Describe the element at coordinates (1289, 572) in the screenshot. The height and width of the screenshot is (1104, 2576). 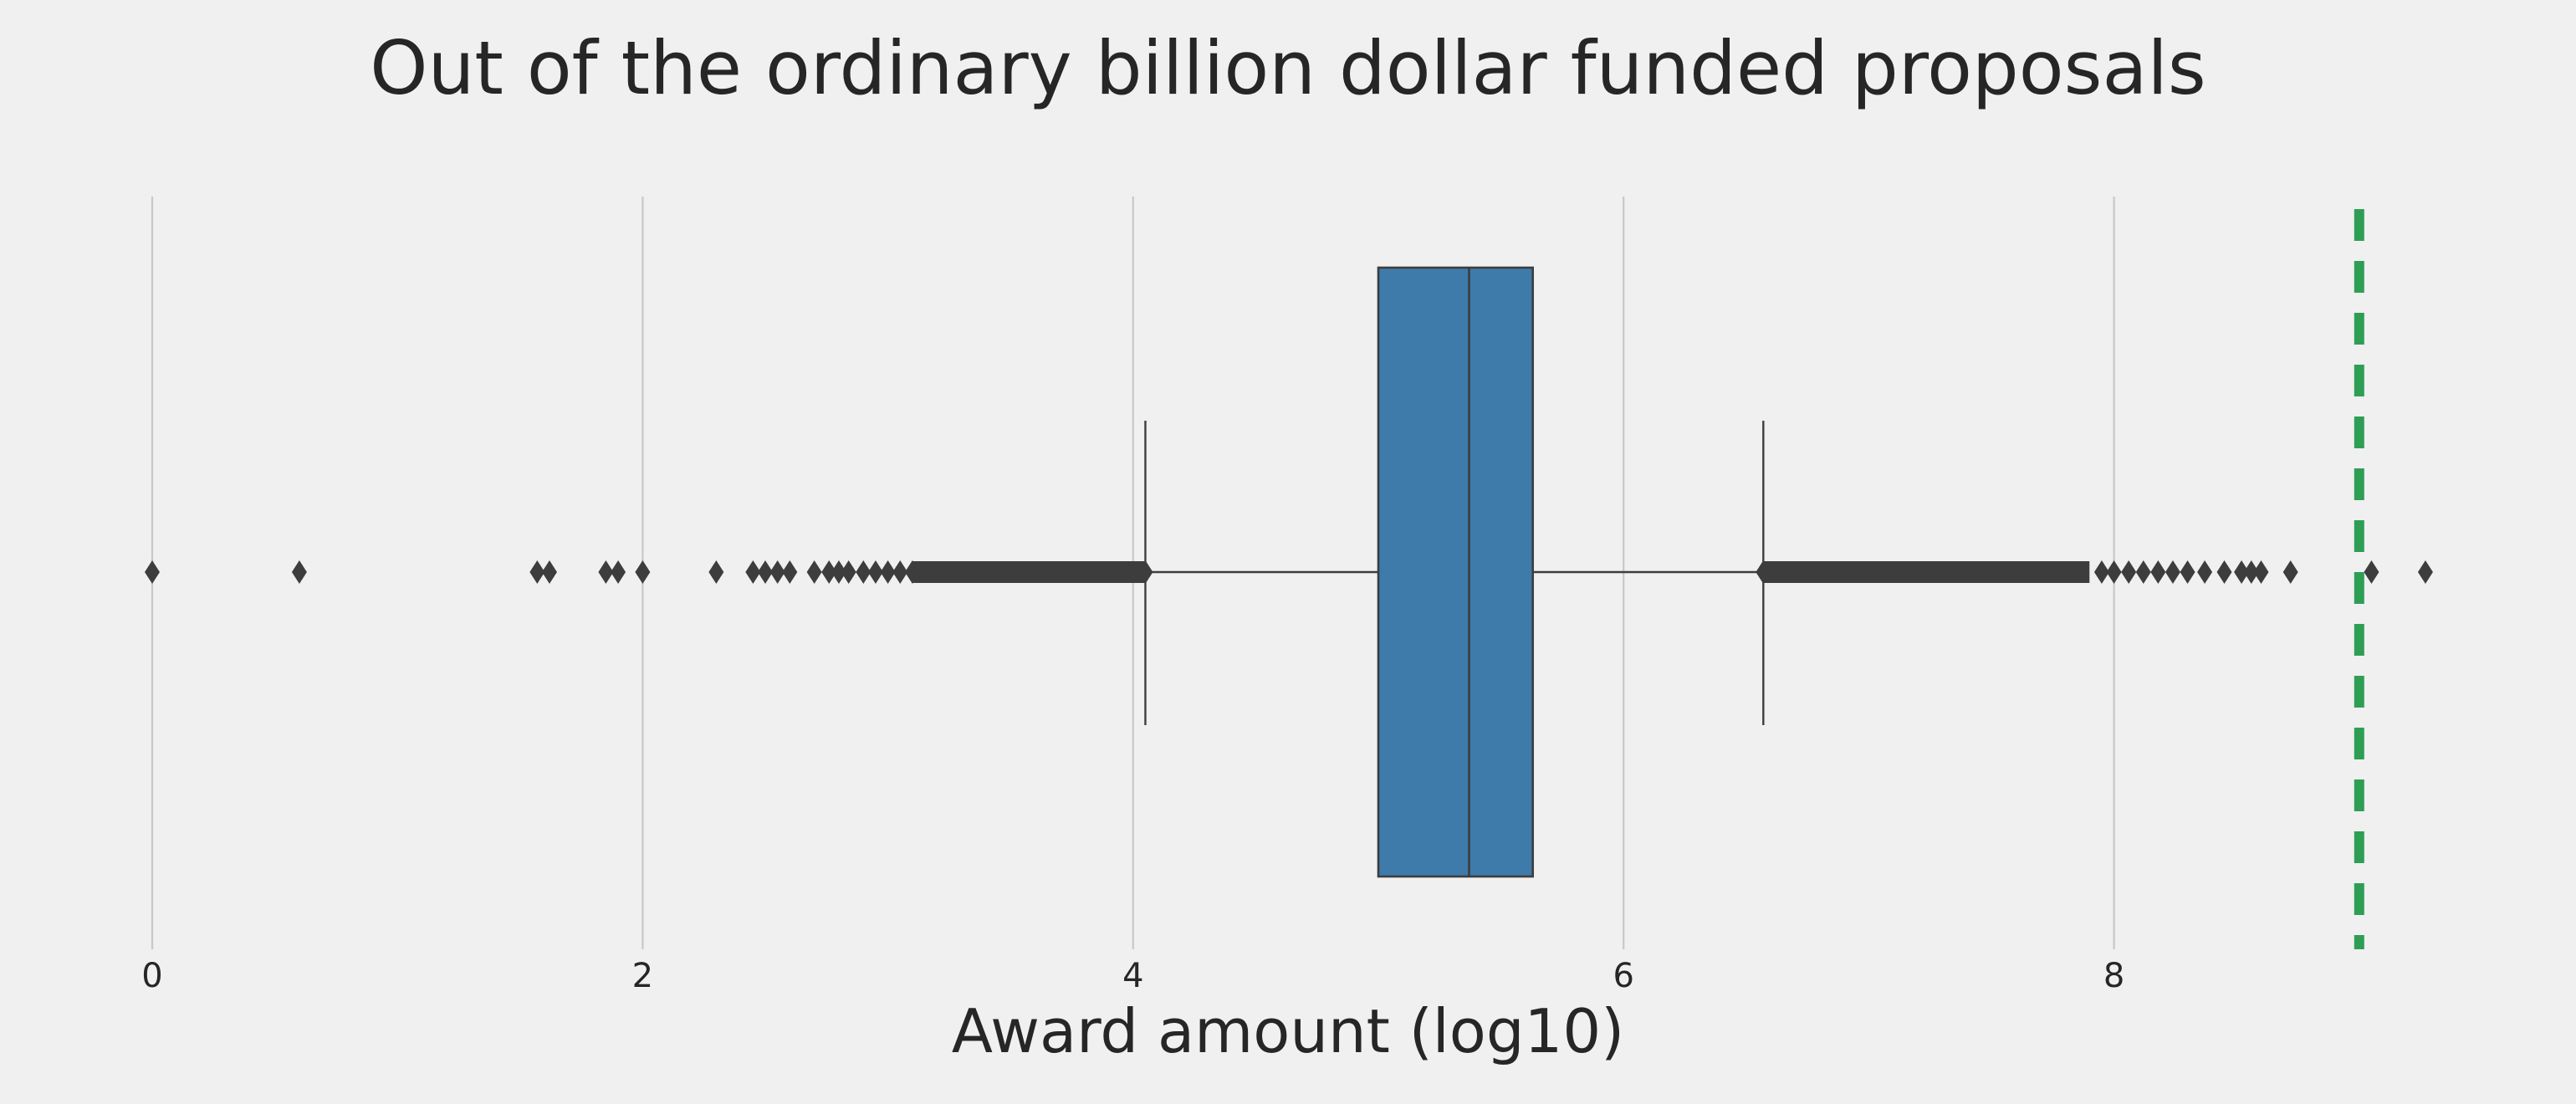
I see `outliers` at that location.